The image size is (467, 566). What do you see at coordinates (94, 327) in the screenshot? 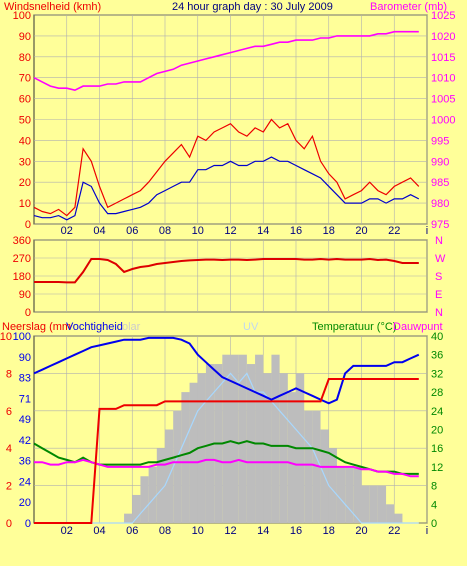
I see `humidity-axis-title: Vochtigheid` at bounding box center [94, 327].